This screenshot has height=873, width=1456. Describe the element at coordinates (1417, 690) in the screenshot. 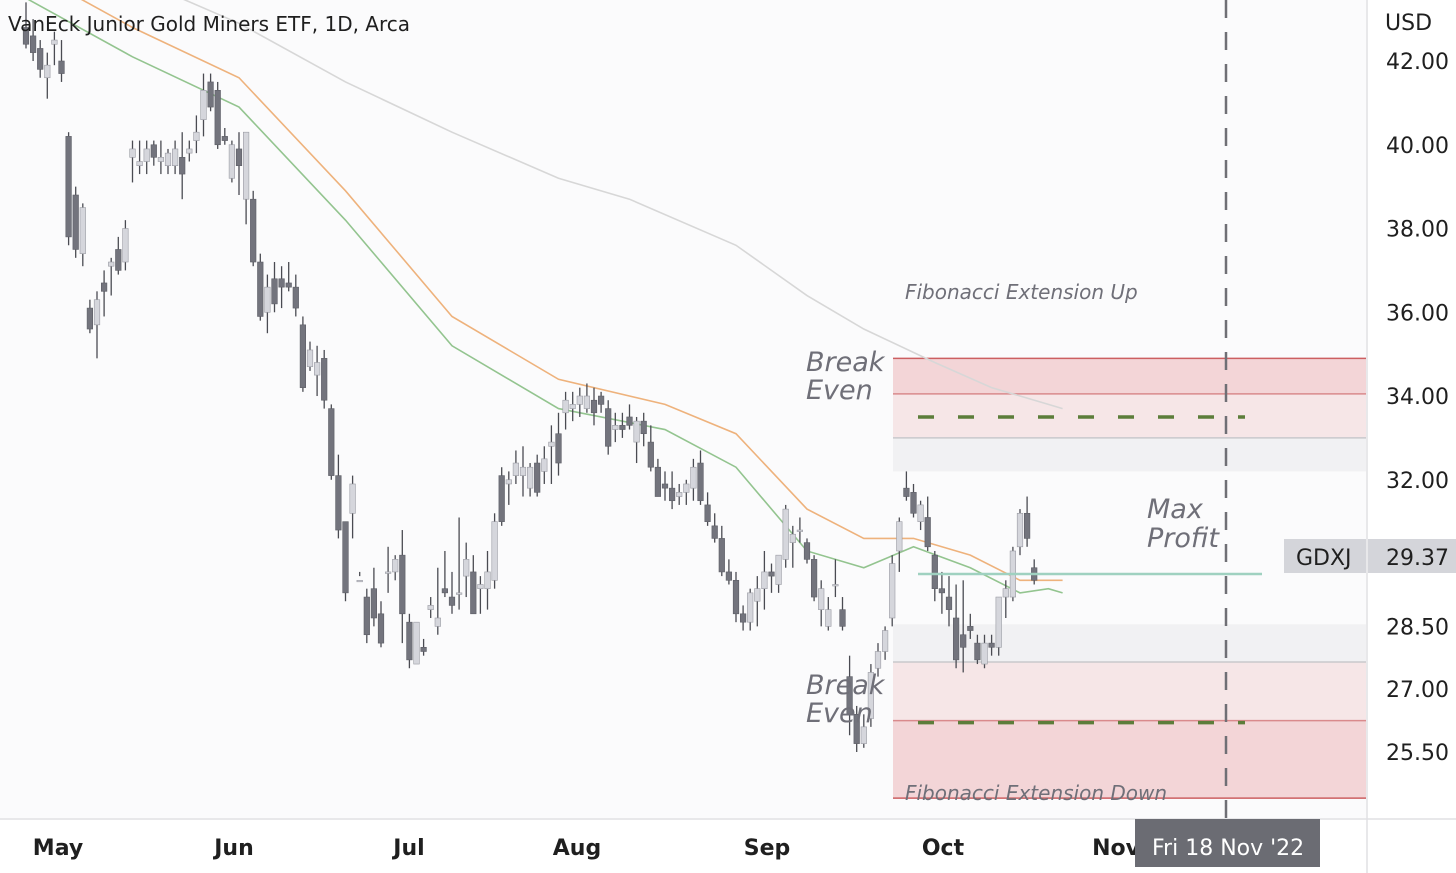

I see `price-tick-label: 27.00` at that location.